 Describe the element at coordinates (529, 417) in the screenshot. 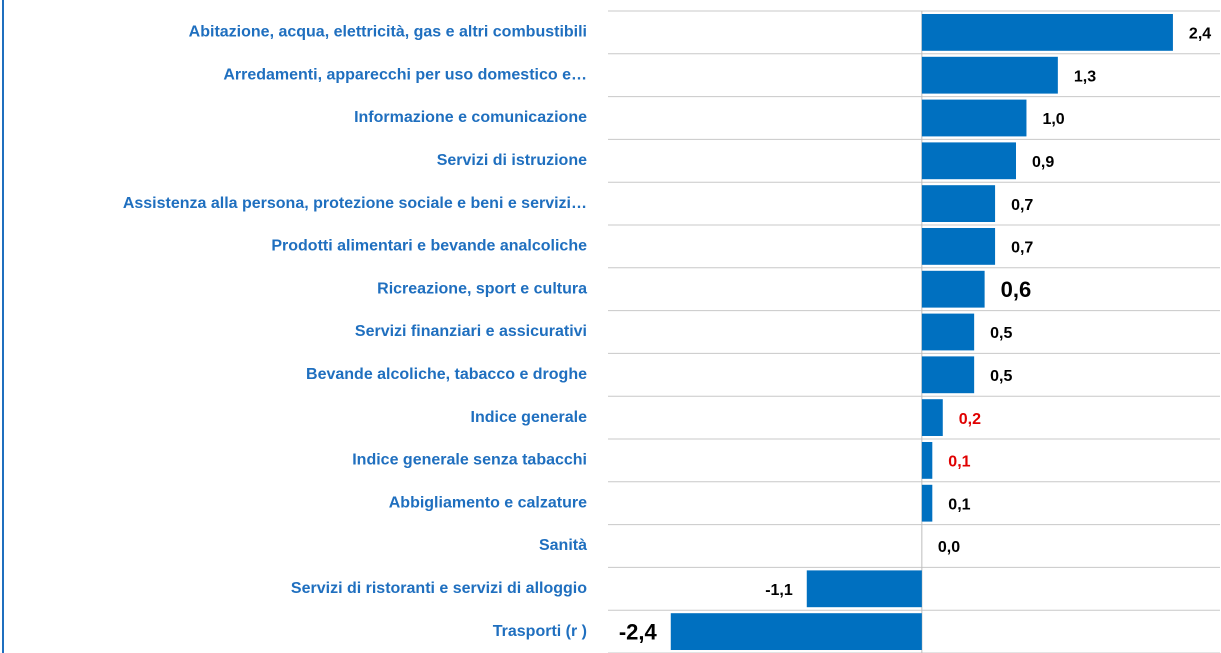

I see `category-label: Indice generale` at that location.